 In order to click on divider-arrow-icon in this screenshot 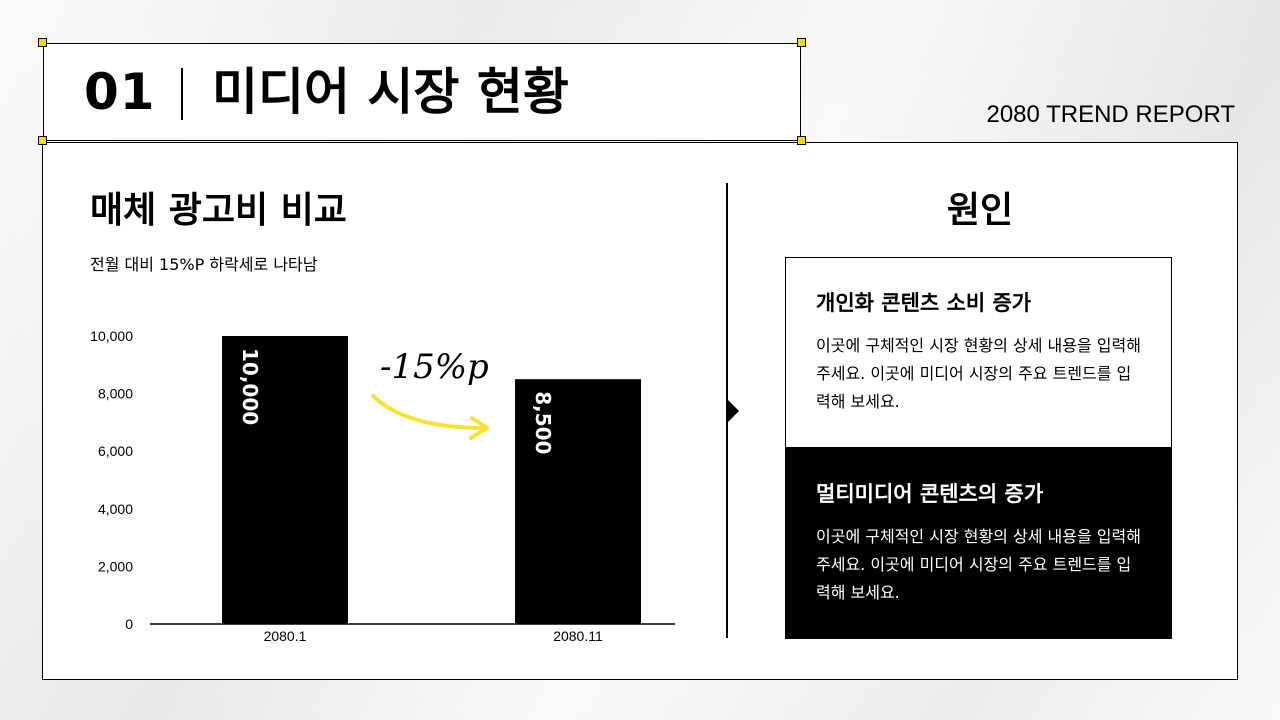, I will do `click(733, 411)`.